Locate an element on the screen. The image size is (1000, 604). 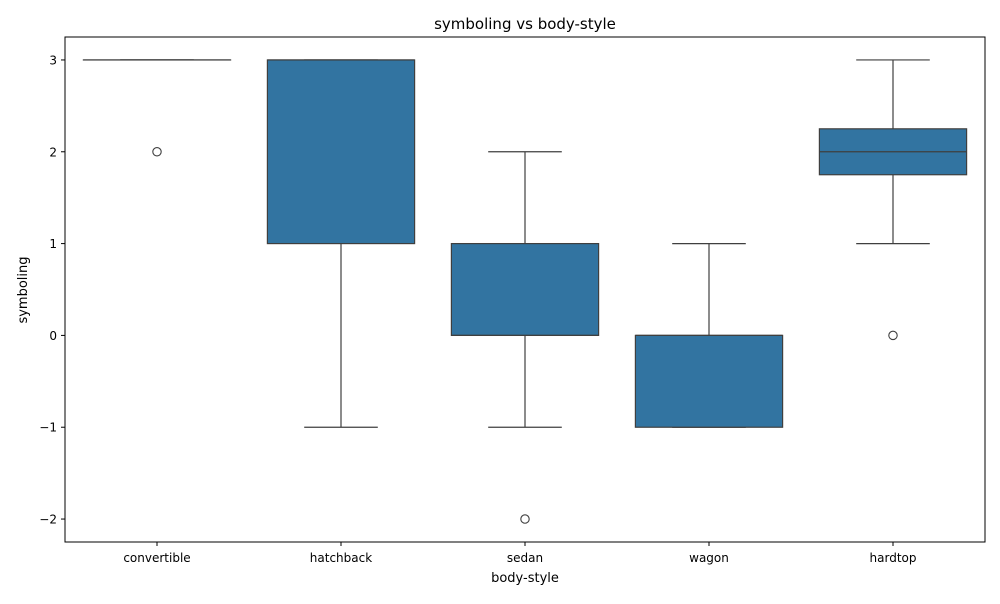
box-wagon is located at coordinates (708, 336).